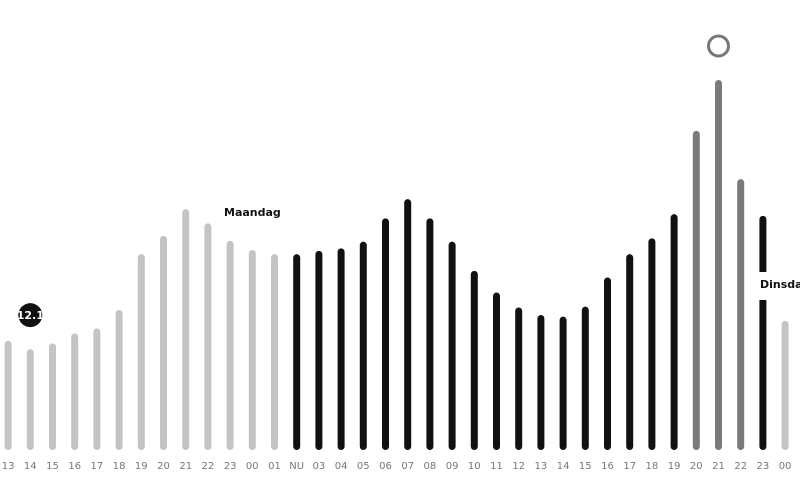 The width and height of the screenshot is (800, 480). Describe the element at coordinates (341, 466) in the screenshot. I see `x-tick-label: 04` at that location.